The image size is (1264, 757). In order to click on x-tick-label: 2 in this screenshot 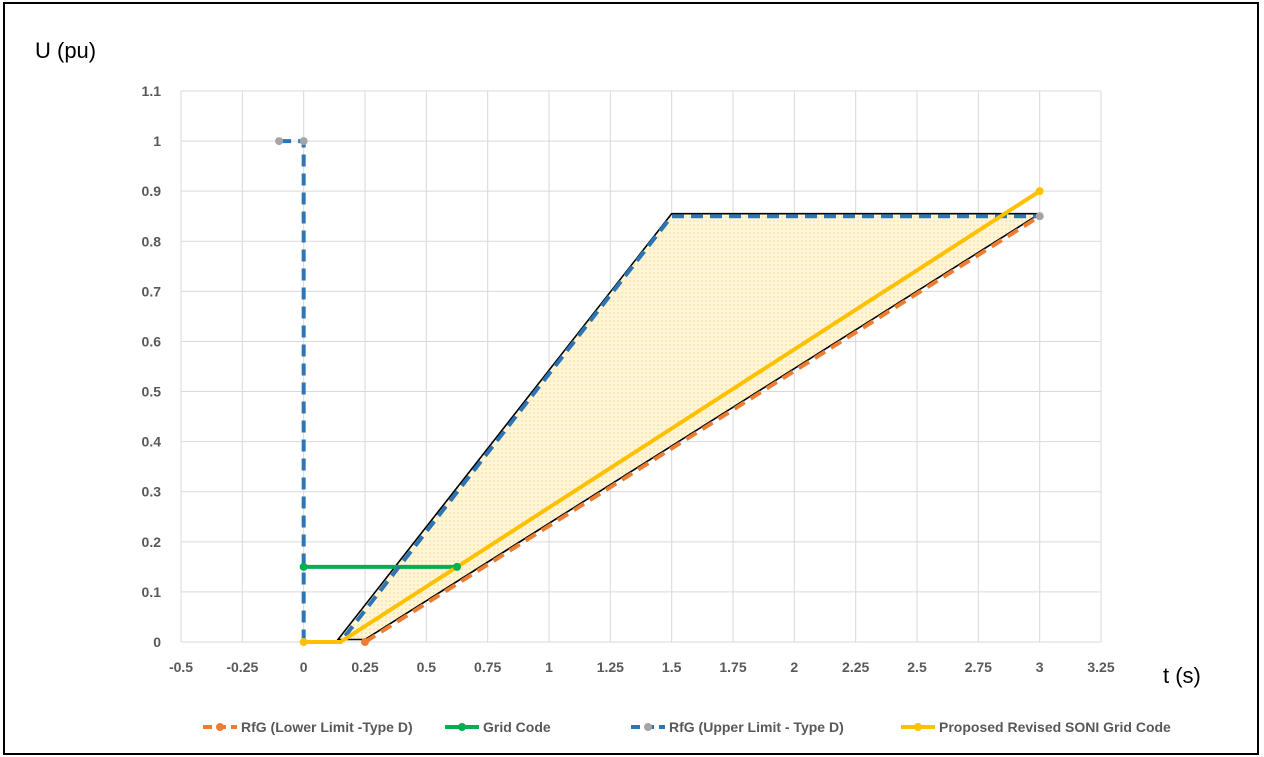, I will do `click(794, 667)`.